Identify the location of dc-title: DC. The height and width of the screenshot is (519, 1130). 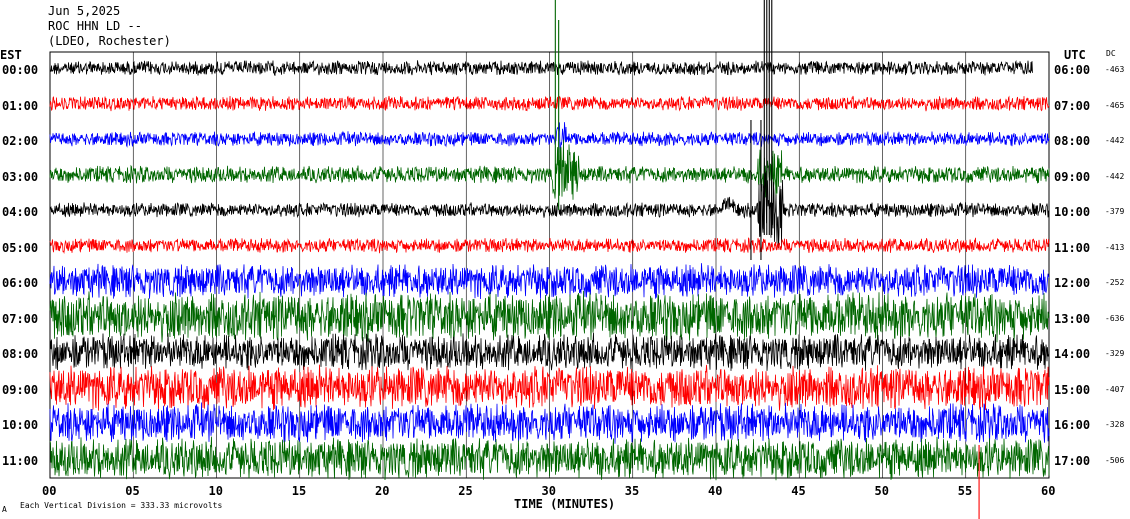
(1111, 53).